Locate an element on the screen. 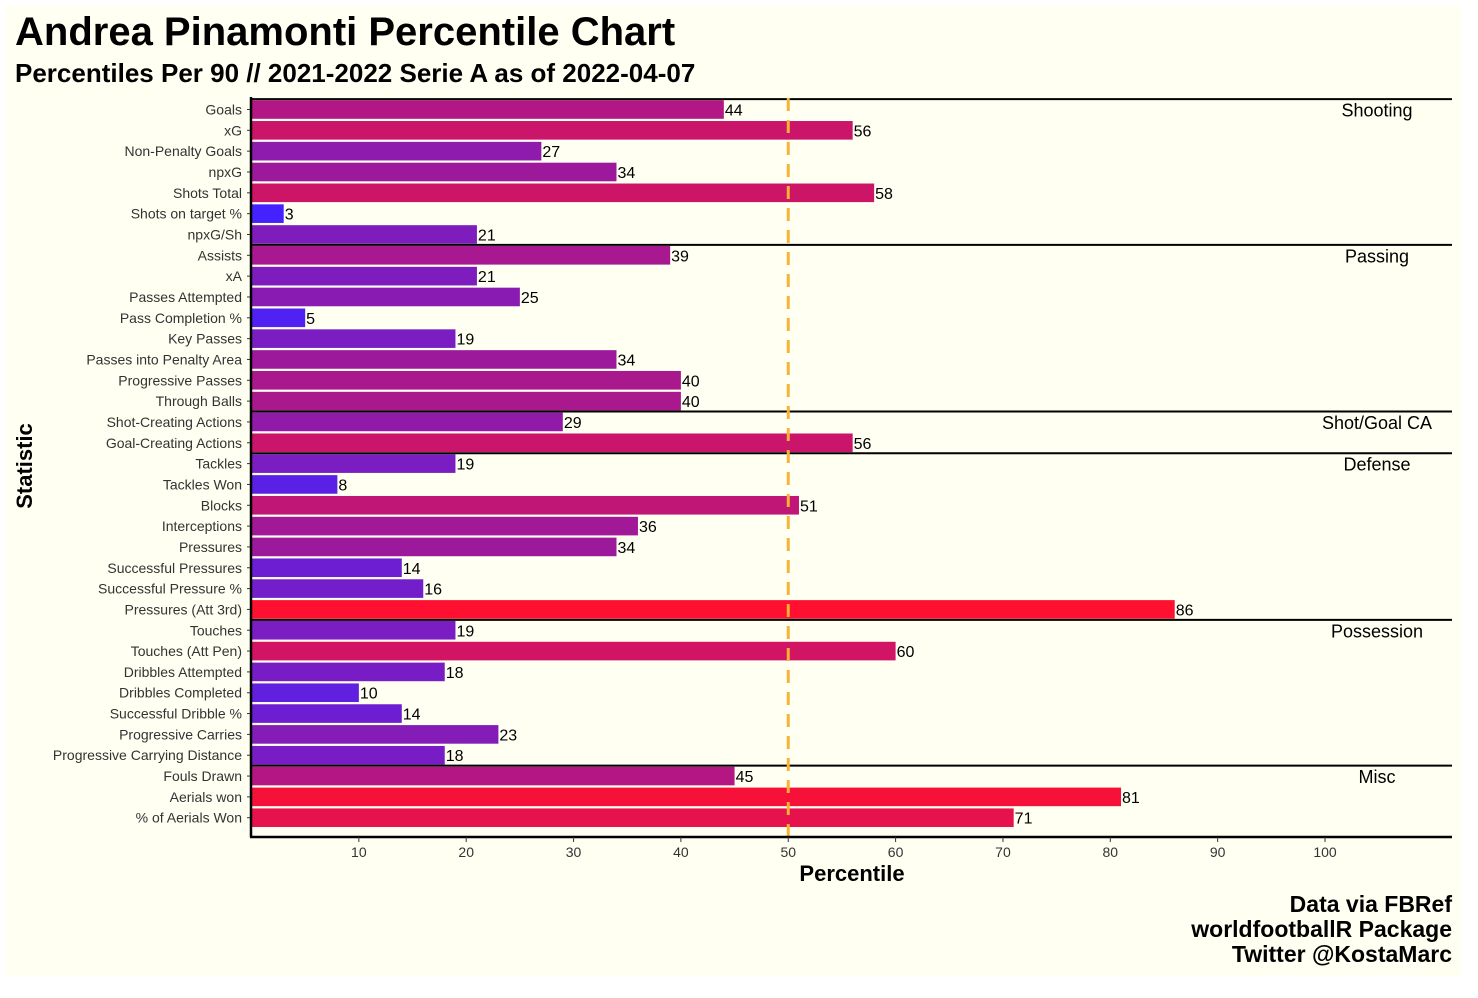 The height and width of the screenshot is (998, 1478). category-label: Blocks is located at coordinates (221, 505).